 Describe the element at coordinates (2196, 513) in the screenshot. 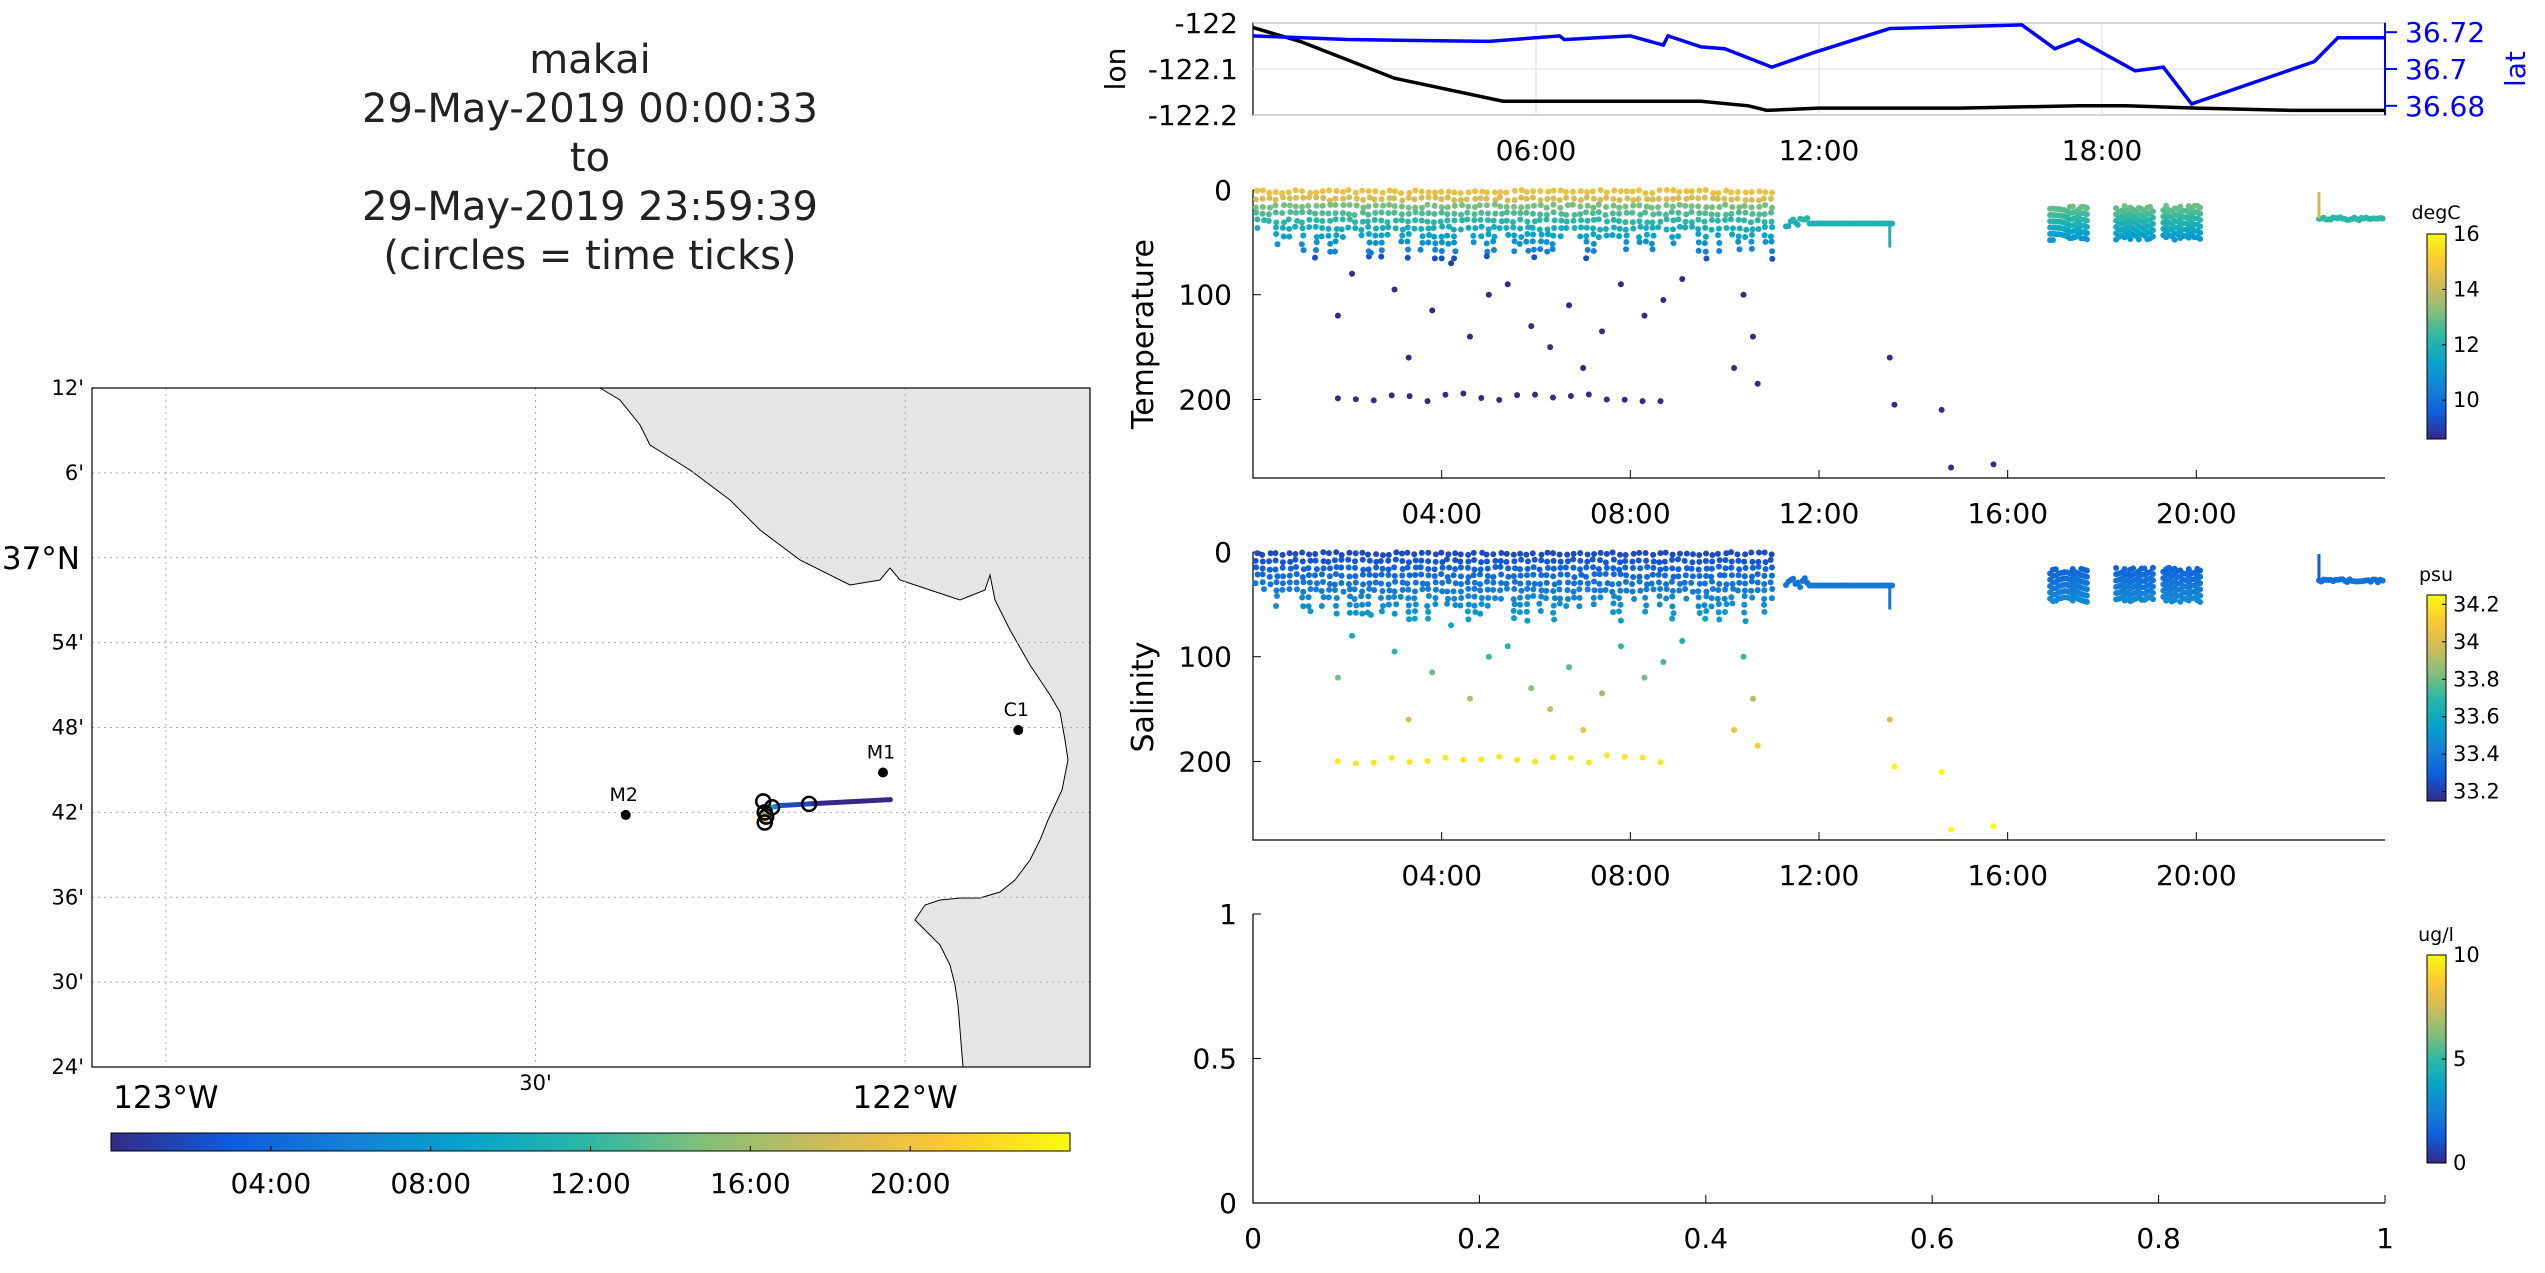

I see `x-tick-label: 20:00` at that location.